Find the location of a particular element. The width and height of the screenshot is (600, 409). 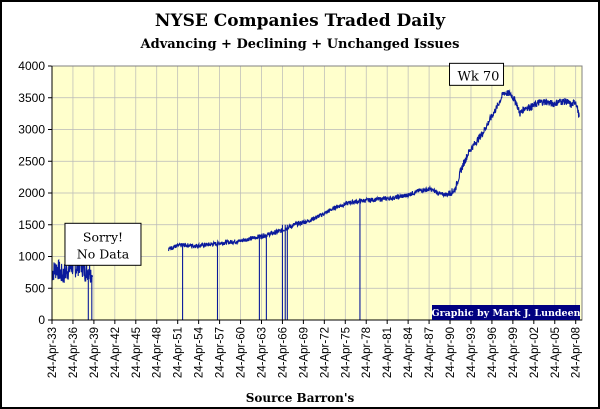

x-tick-label: 24-Apr-48 is located at coordinates (158, 352).